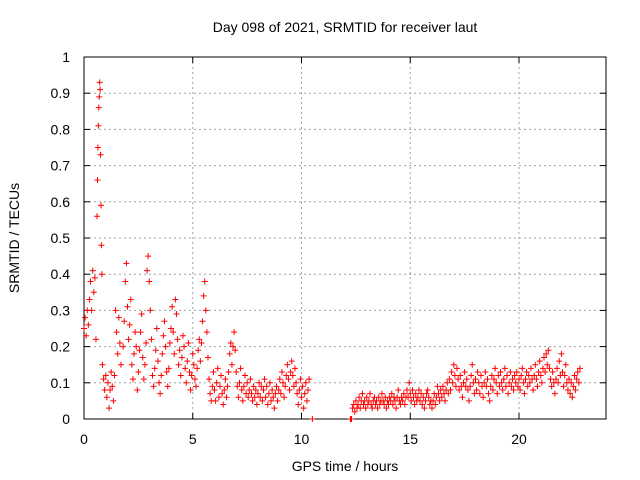 The image size is (640, 480). I want to click on y-axis-label: SRMTID / TECUs, so click(14, 238).